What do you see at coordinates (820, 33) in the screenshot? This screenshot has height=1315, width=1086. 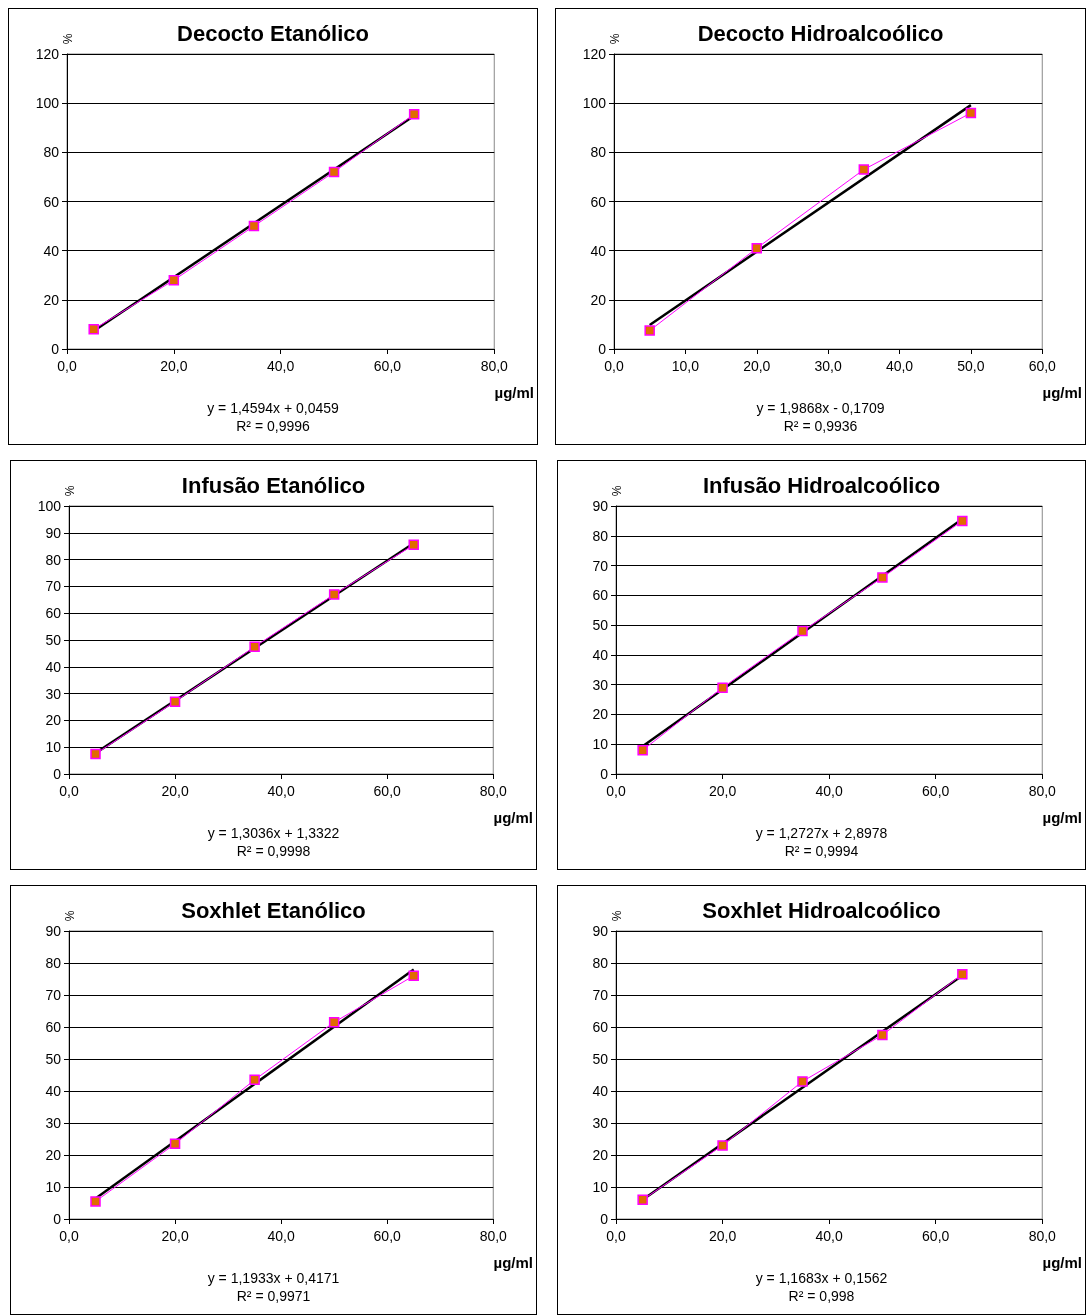 I see `chart-title: Decocto Hidroalcoólico` at bounding box center [820, 33].